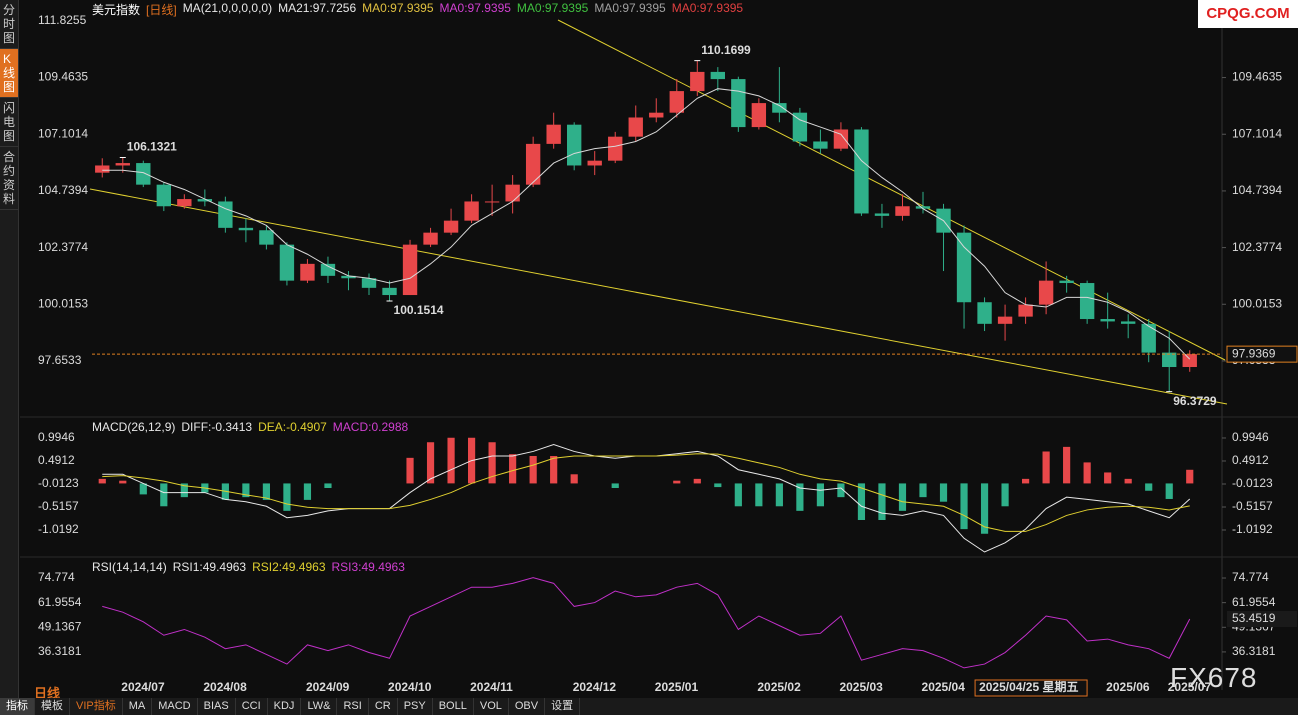 The width and height of the screenshot is (1298, 715). Describe the element at coordinates (217, 706) in the screenshot. I see `toolbar-button: BIAS` at that location.